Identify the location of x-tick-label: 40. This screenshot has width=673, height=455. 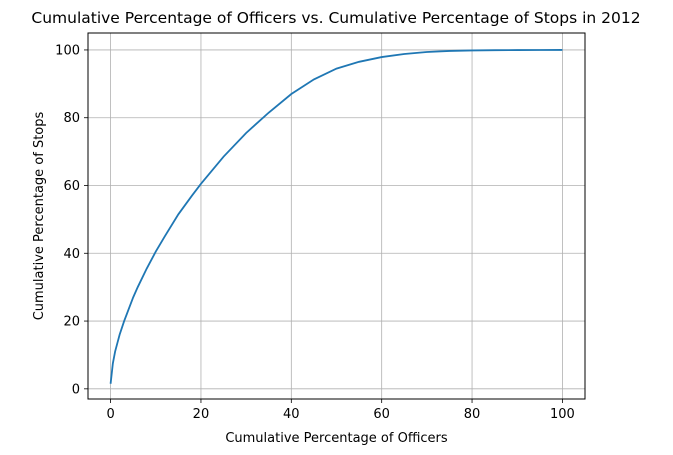
(291, 414).